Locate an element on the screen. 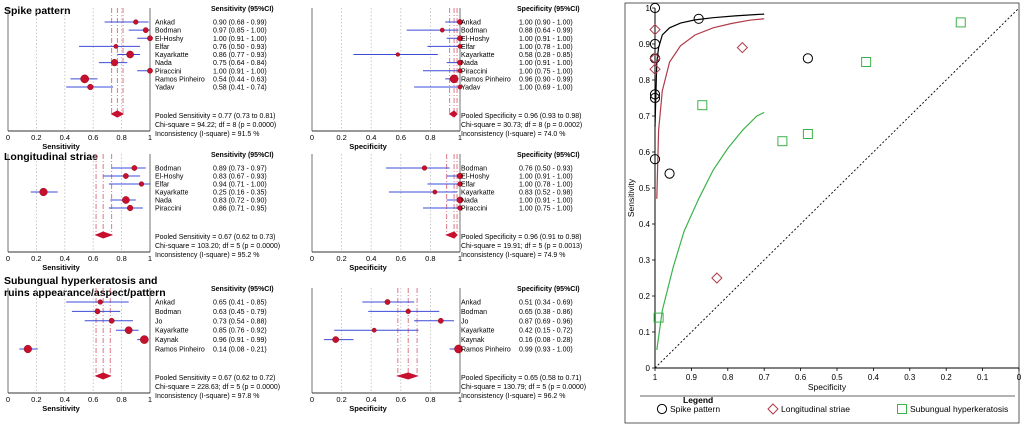  study-ci-label: 0.86 (0.77 - 0.93) is located at coordinates (240, 55).